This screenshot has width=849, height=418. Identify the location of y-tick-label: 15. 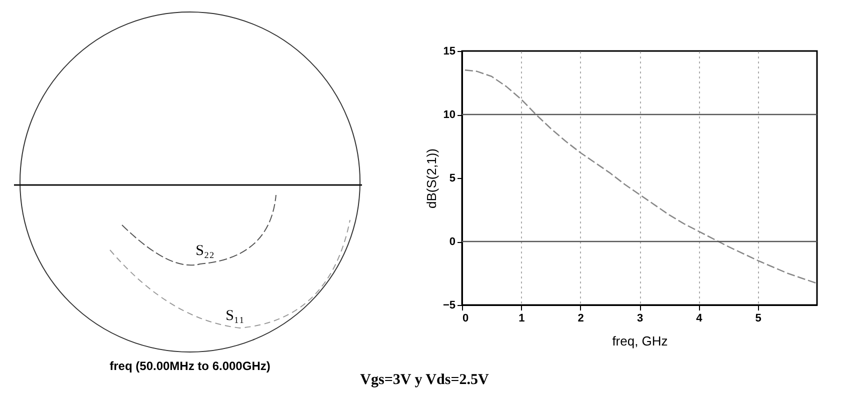
(449, 52).